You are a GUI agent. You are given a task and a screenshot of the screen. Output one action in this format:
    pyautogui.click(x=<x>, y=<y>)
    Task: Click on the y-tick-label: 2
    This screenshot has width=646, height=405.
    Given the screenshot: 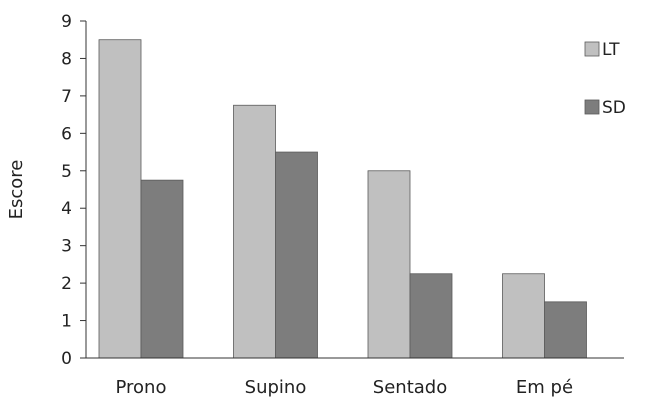 What is the action you would take?
    pyautogui.click(x=66, y=284)
    